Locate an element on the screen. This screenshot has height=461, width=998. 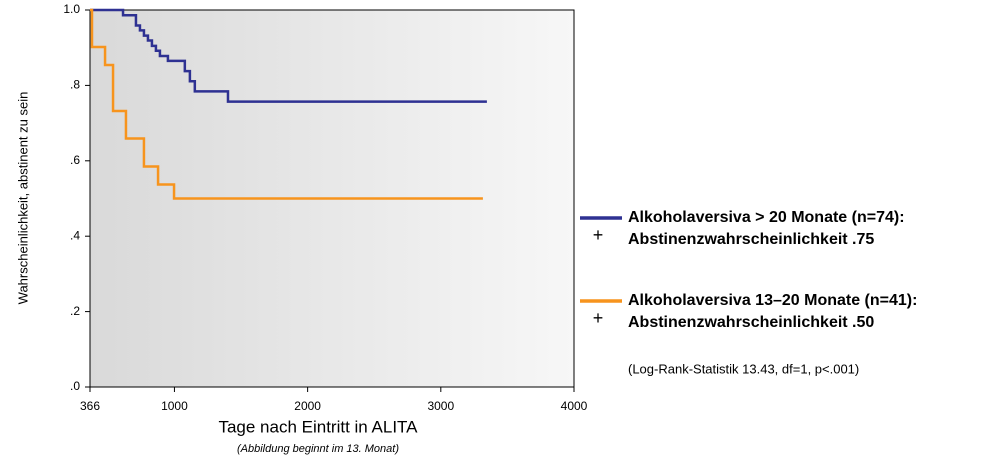
x-tick-label: 2000 is located at coordinates (307, 406).